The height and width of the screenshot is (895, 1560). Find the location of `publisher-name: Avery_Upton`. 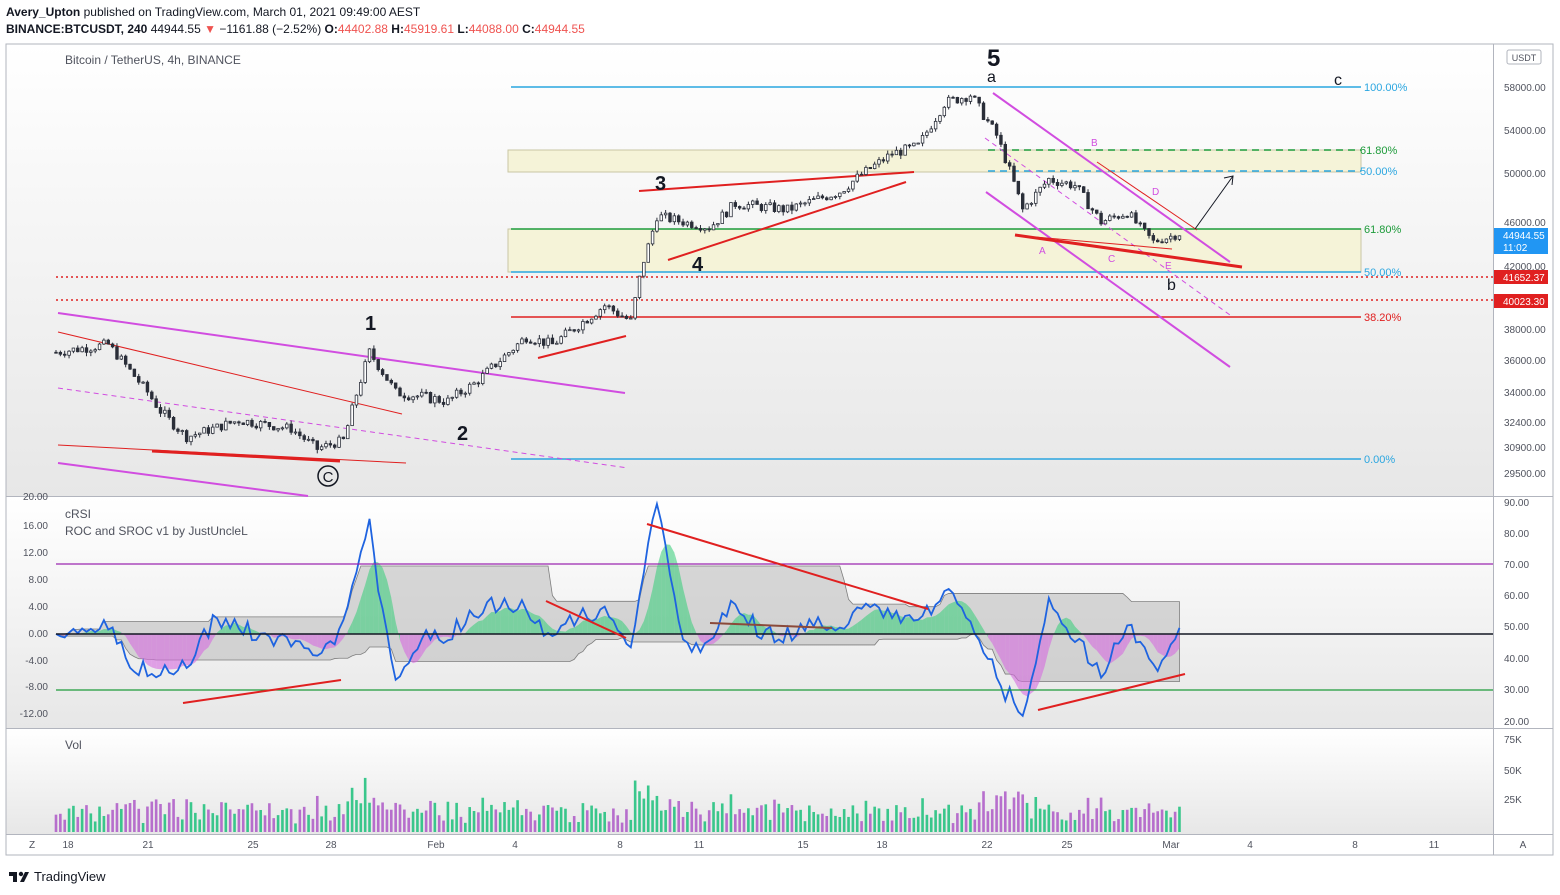

publisher-name: Avery_Upton is located at coordinates (43, 12).